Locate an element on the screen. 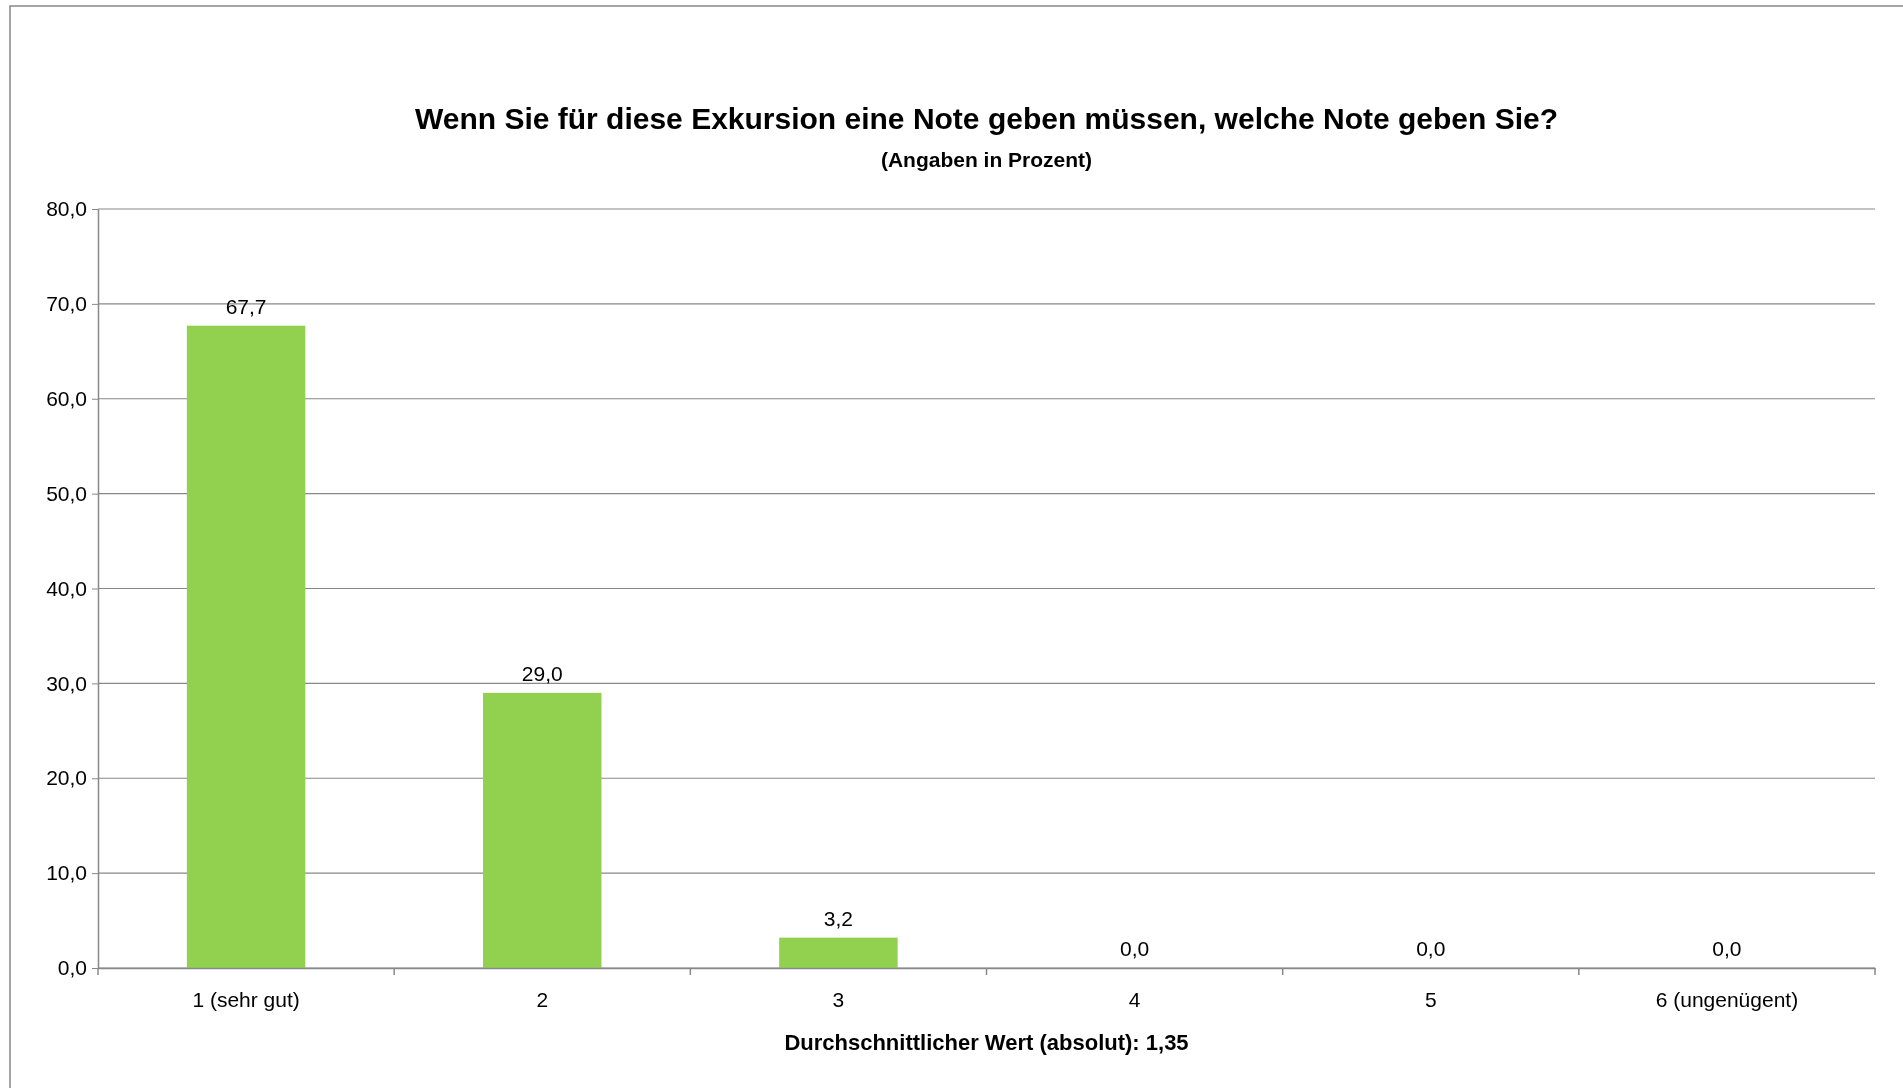  x-tick-label: 1 (sehr gut) is located at coordinates (246, 999).